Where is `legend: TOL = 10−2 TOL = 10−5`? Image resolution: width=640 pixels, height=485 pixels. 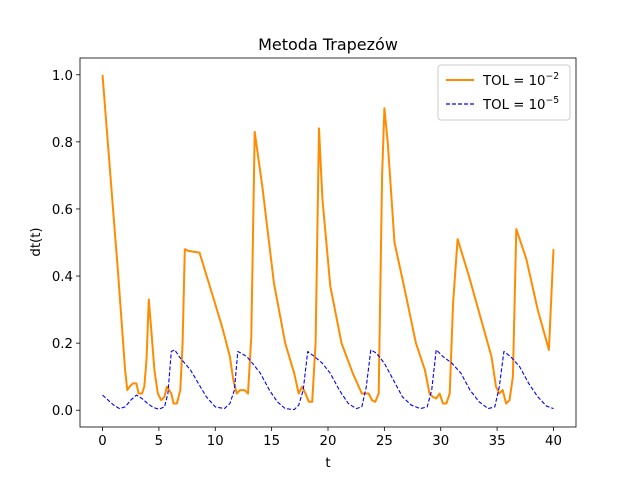 legend: TOL = 10−2 TOL = 10−5 is located at coordinates (504, 92).